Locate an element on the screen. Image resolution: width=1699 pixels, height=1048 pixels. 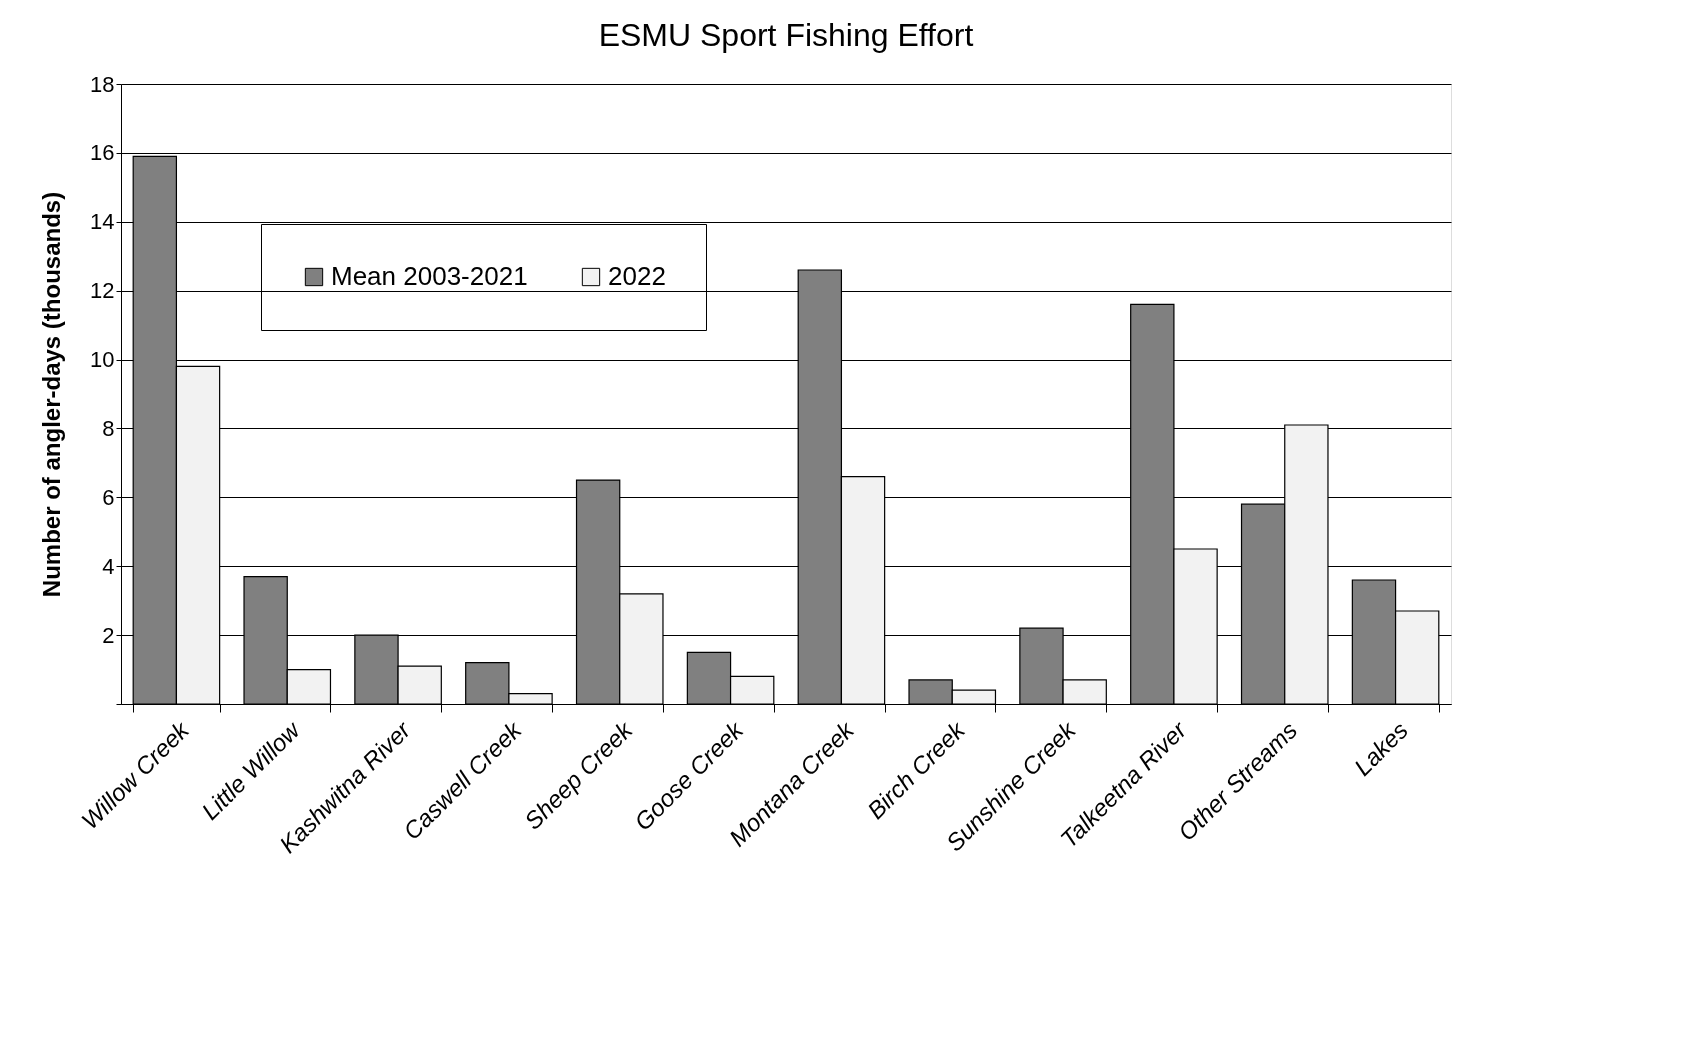
y-tick-label: 12 is located at coordinates (102, 291).